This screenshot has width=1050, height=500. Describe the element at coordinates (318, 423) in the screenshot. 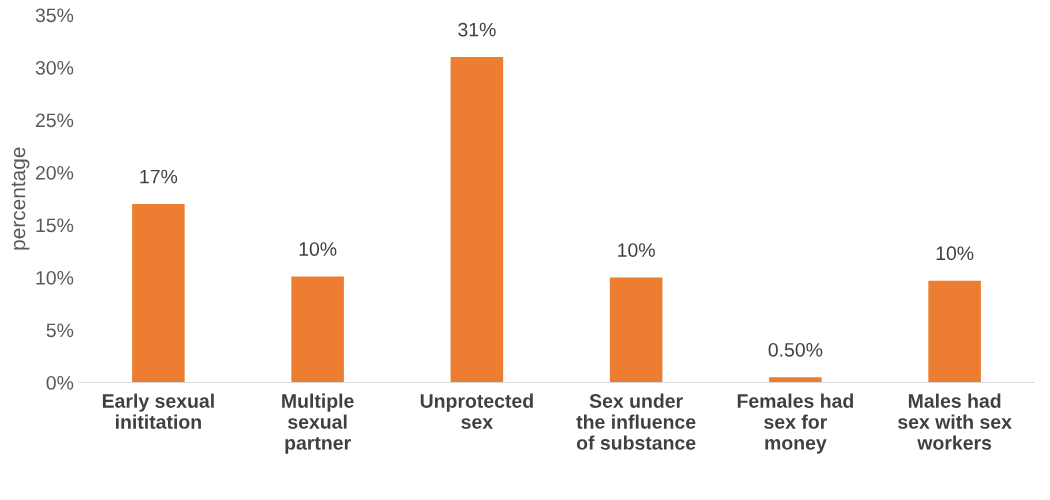

I see `x-tick-label: Multiple sexual partner` at that location.